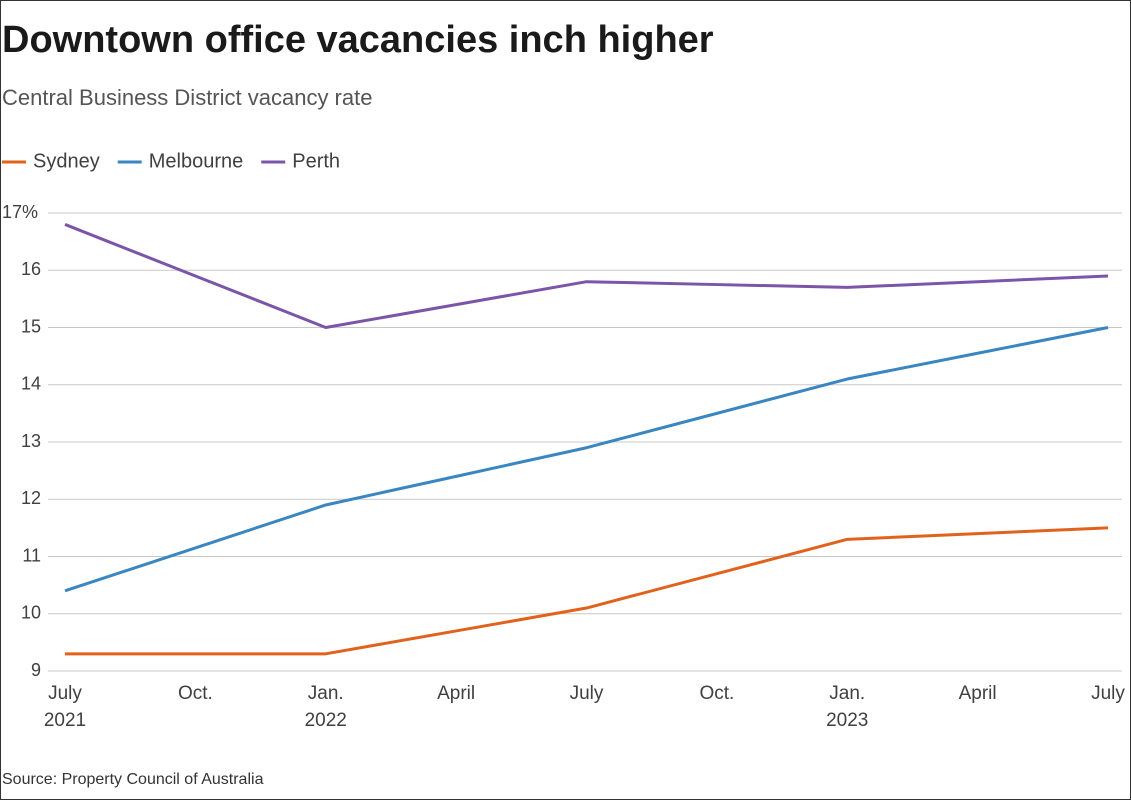  What do you see at coordinates (31, 269) in the screenshot?
I see `y-tick-label: 16` at bounding box center [31, 269].